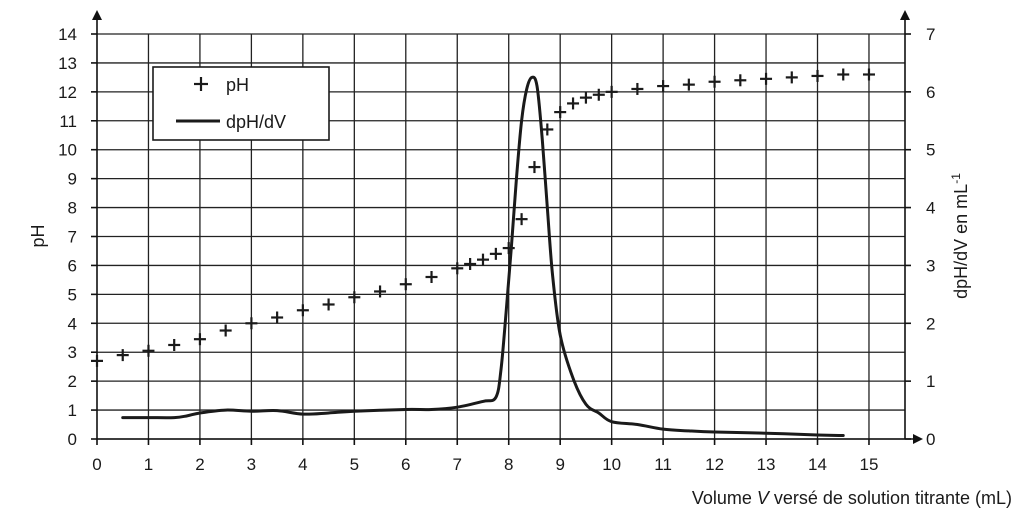  What do you see at coordinates (508, 464) in the screenshot?
I see `x-tick-label: 8` at bounding box center [508, 464].